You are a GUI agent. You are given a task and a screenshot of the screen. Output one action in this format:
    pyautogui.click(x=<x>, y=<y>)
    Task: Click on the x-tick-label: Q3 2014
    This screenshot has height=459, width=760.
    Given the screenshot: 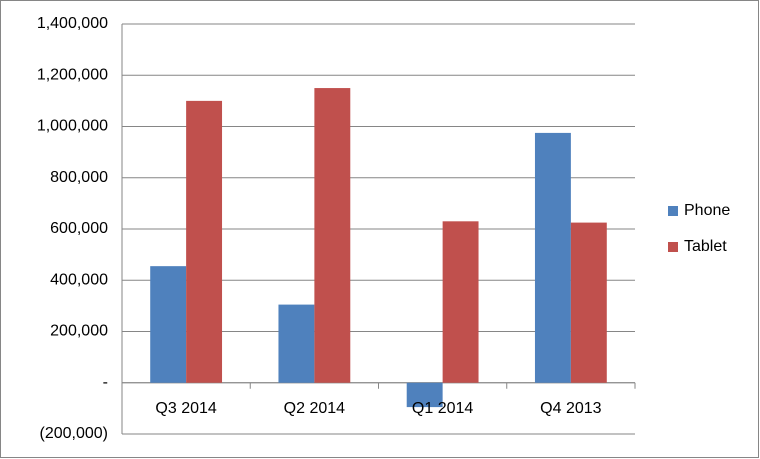 What is the action you would take?
    pyautogui.click(x=185, y=408)
    